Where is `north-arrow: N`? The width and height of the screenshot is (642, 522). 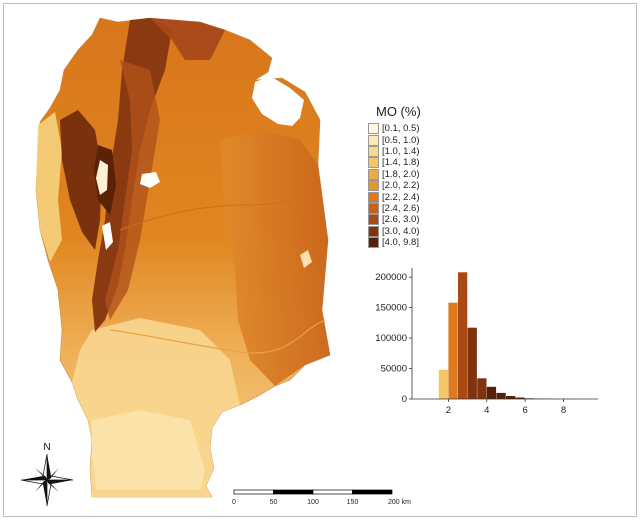 north-arrow: N is located at coordinates (47, 474).